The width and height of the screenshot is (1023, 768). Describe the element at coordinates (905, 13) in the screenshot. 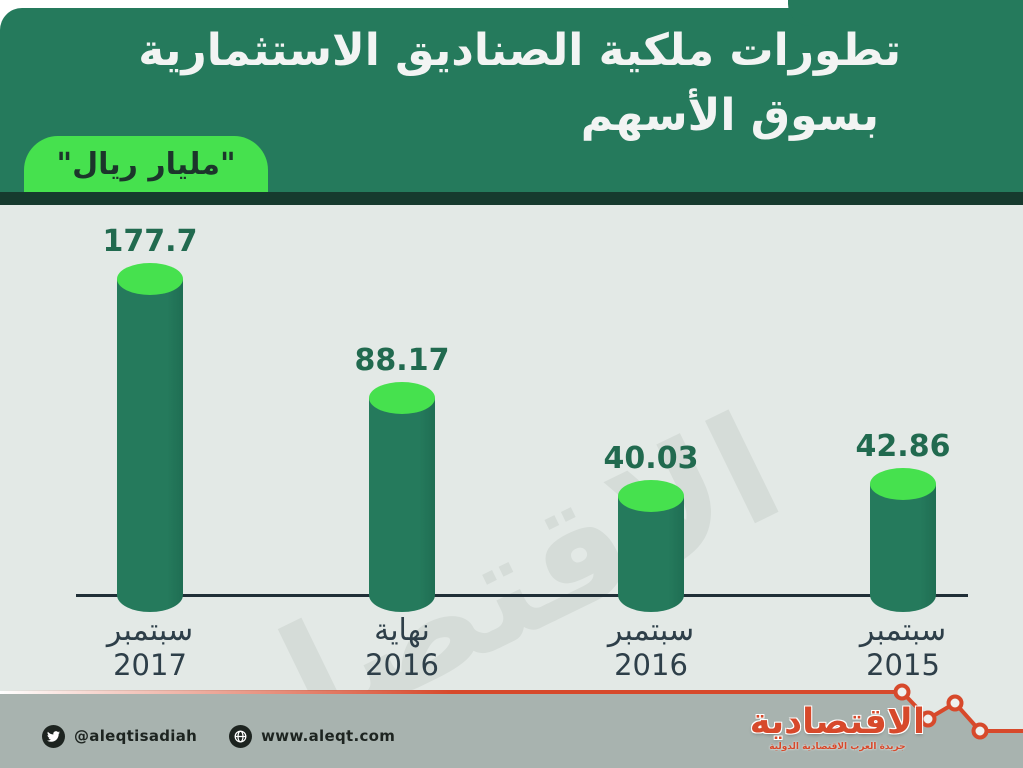

I see `header-background-corner` at that location.